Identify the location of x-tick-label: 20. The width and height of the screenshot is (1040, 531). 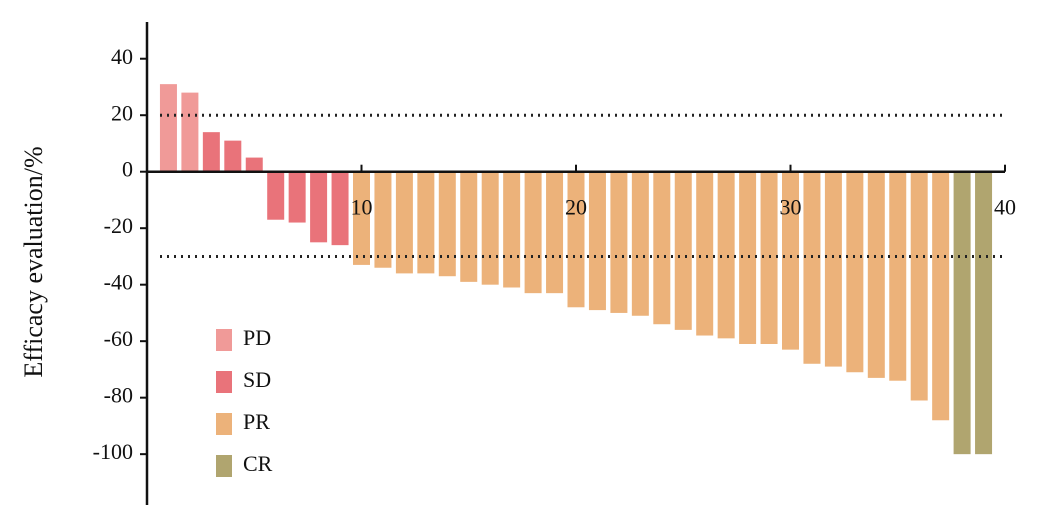
(576, 207).